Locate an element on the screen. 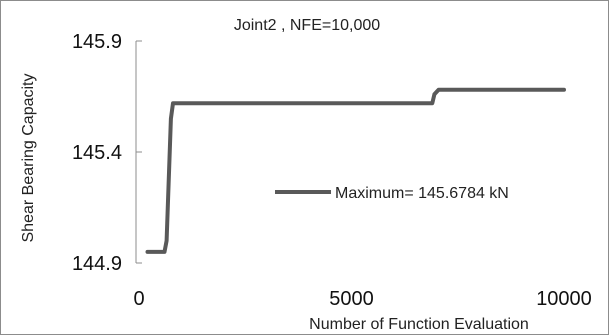 The image size is (609, 335). x-tick-label: 10000 is located at coordinates (564, 299).